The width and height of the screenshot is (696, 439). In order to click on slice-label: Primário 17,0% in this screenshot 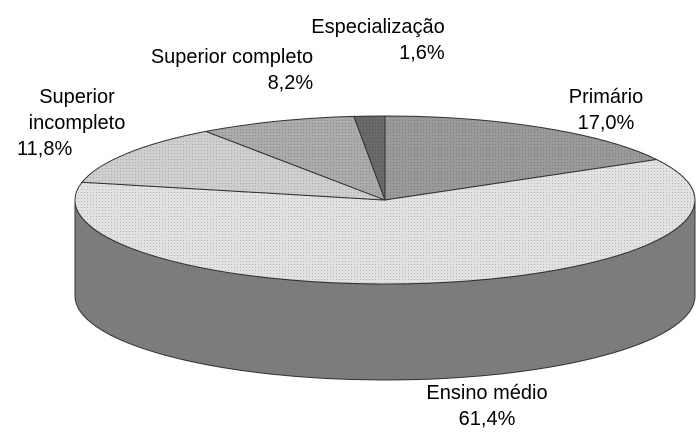, I will do `click(606, 110)`.